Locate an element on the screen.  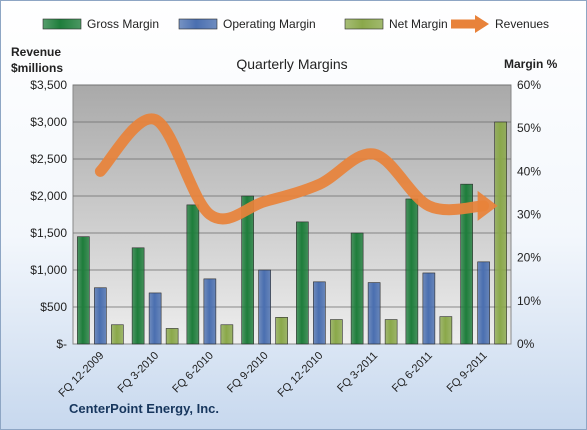
legend-swatch-arrow is located at coordinates (482, 24).